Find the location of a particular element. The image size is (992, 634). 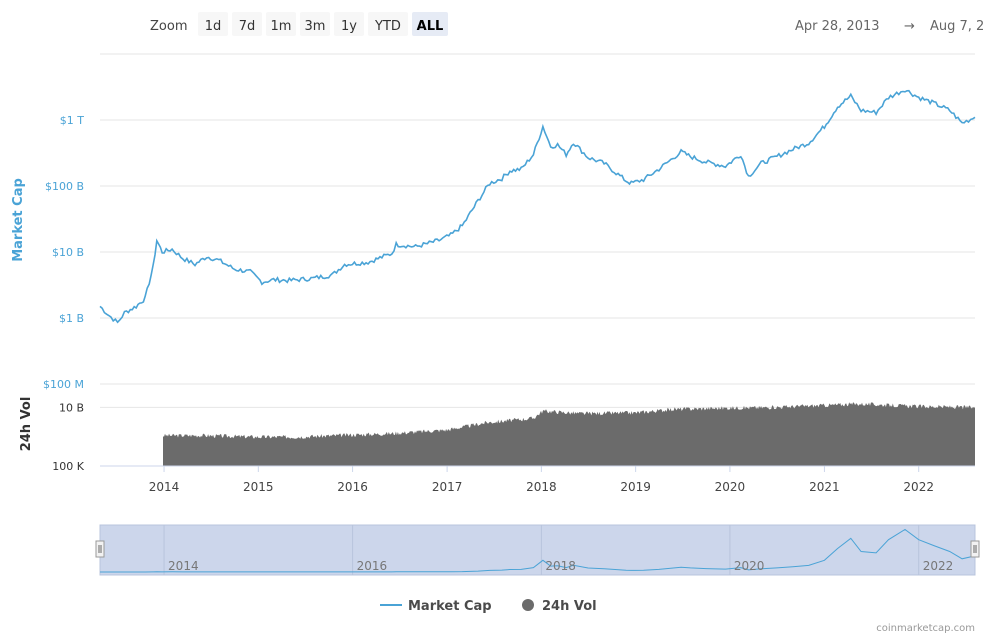

legend-label-market-cap: Market Cap is located at coordinates (450, 606).